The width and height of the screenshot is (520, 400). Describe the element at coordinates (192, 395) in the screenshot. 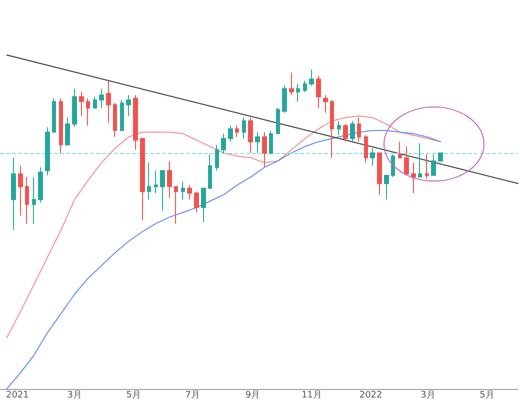

I see `x-tick-label: 7月` at that location.